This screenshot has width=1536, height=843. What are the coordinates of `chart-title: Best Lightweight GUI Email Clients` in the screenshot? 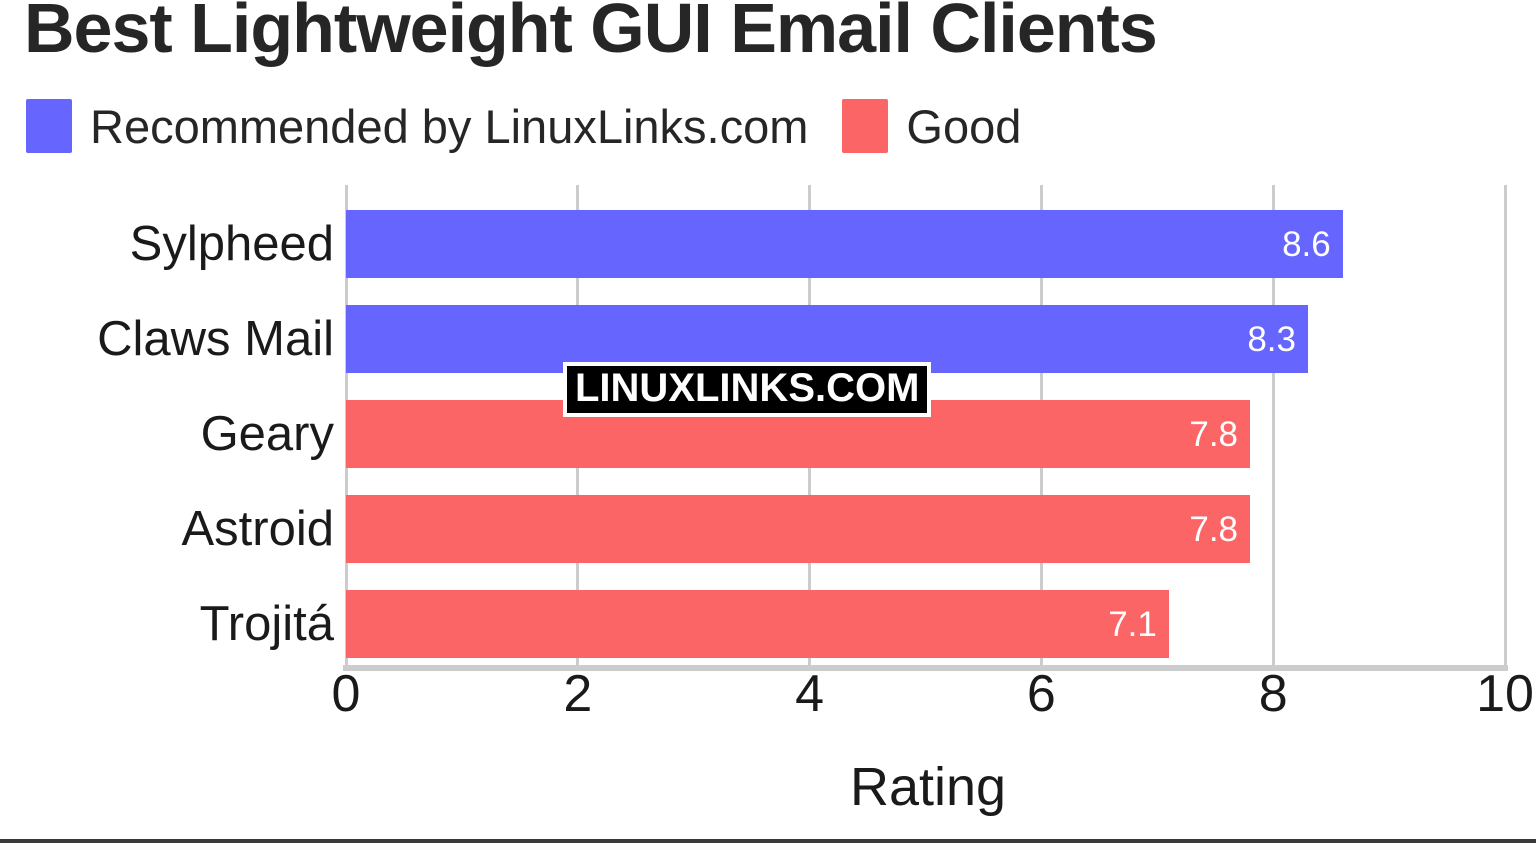 It's located at (591, 33).